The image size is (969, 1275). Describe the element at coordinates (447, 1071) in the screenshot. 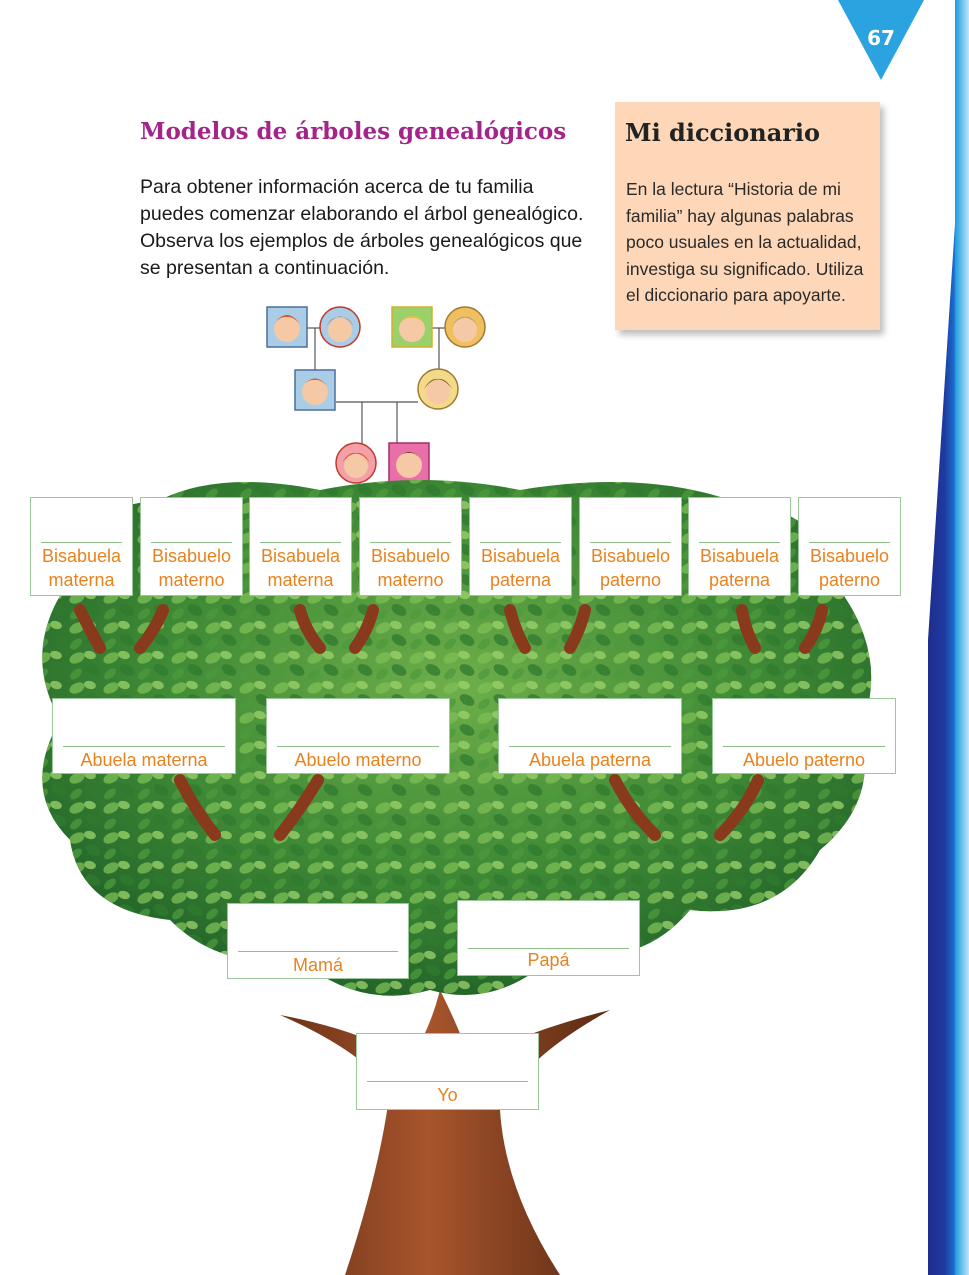

I see `self-box: Yo` at that location.